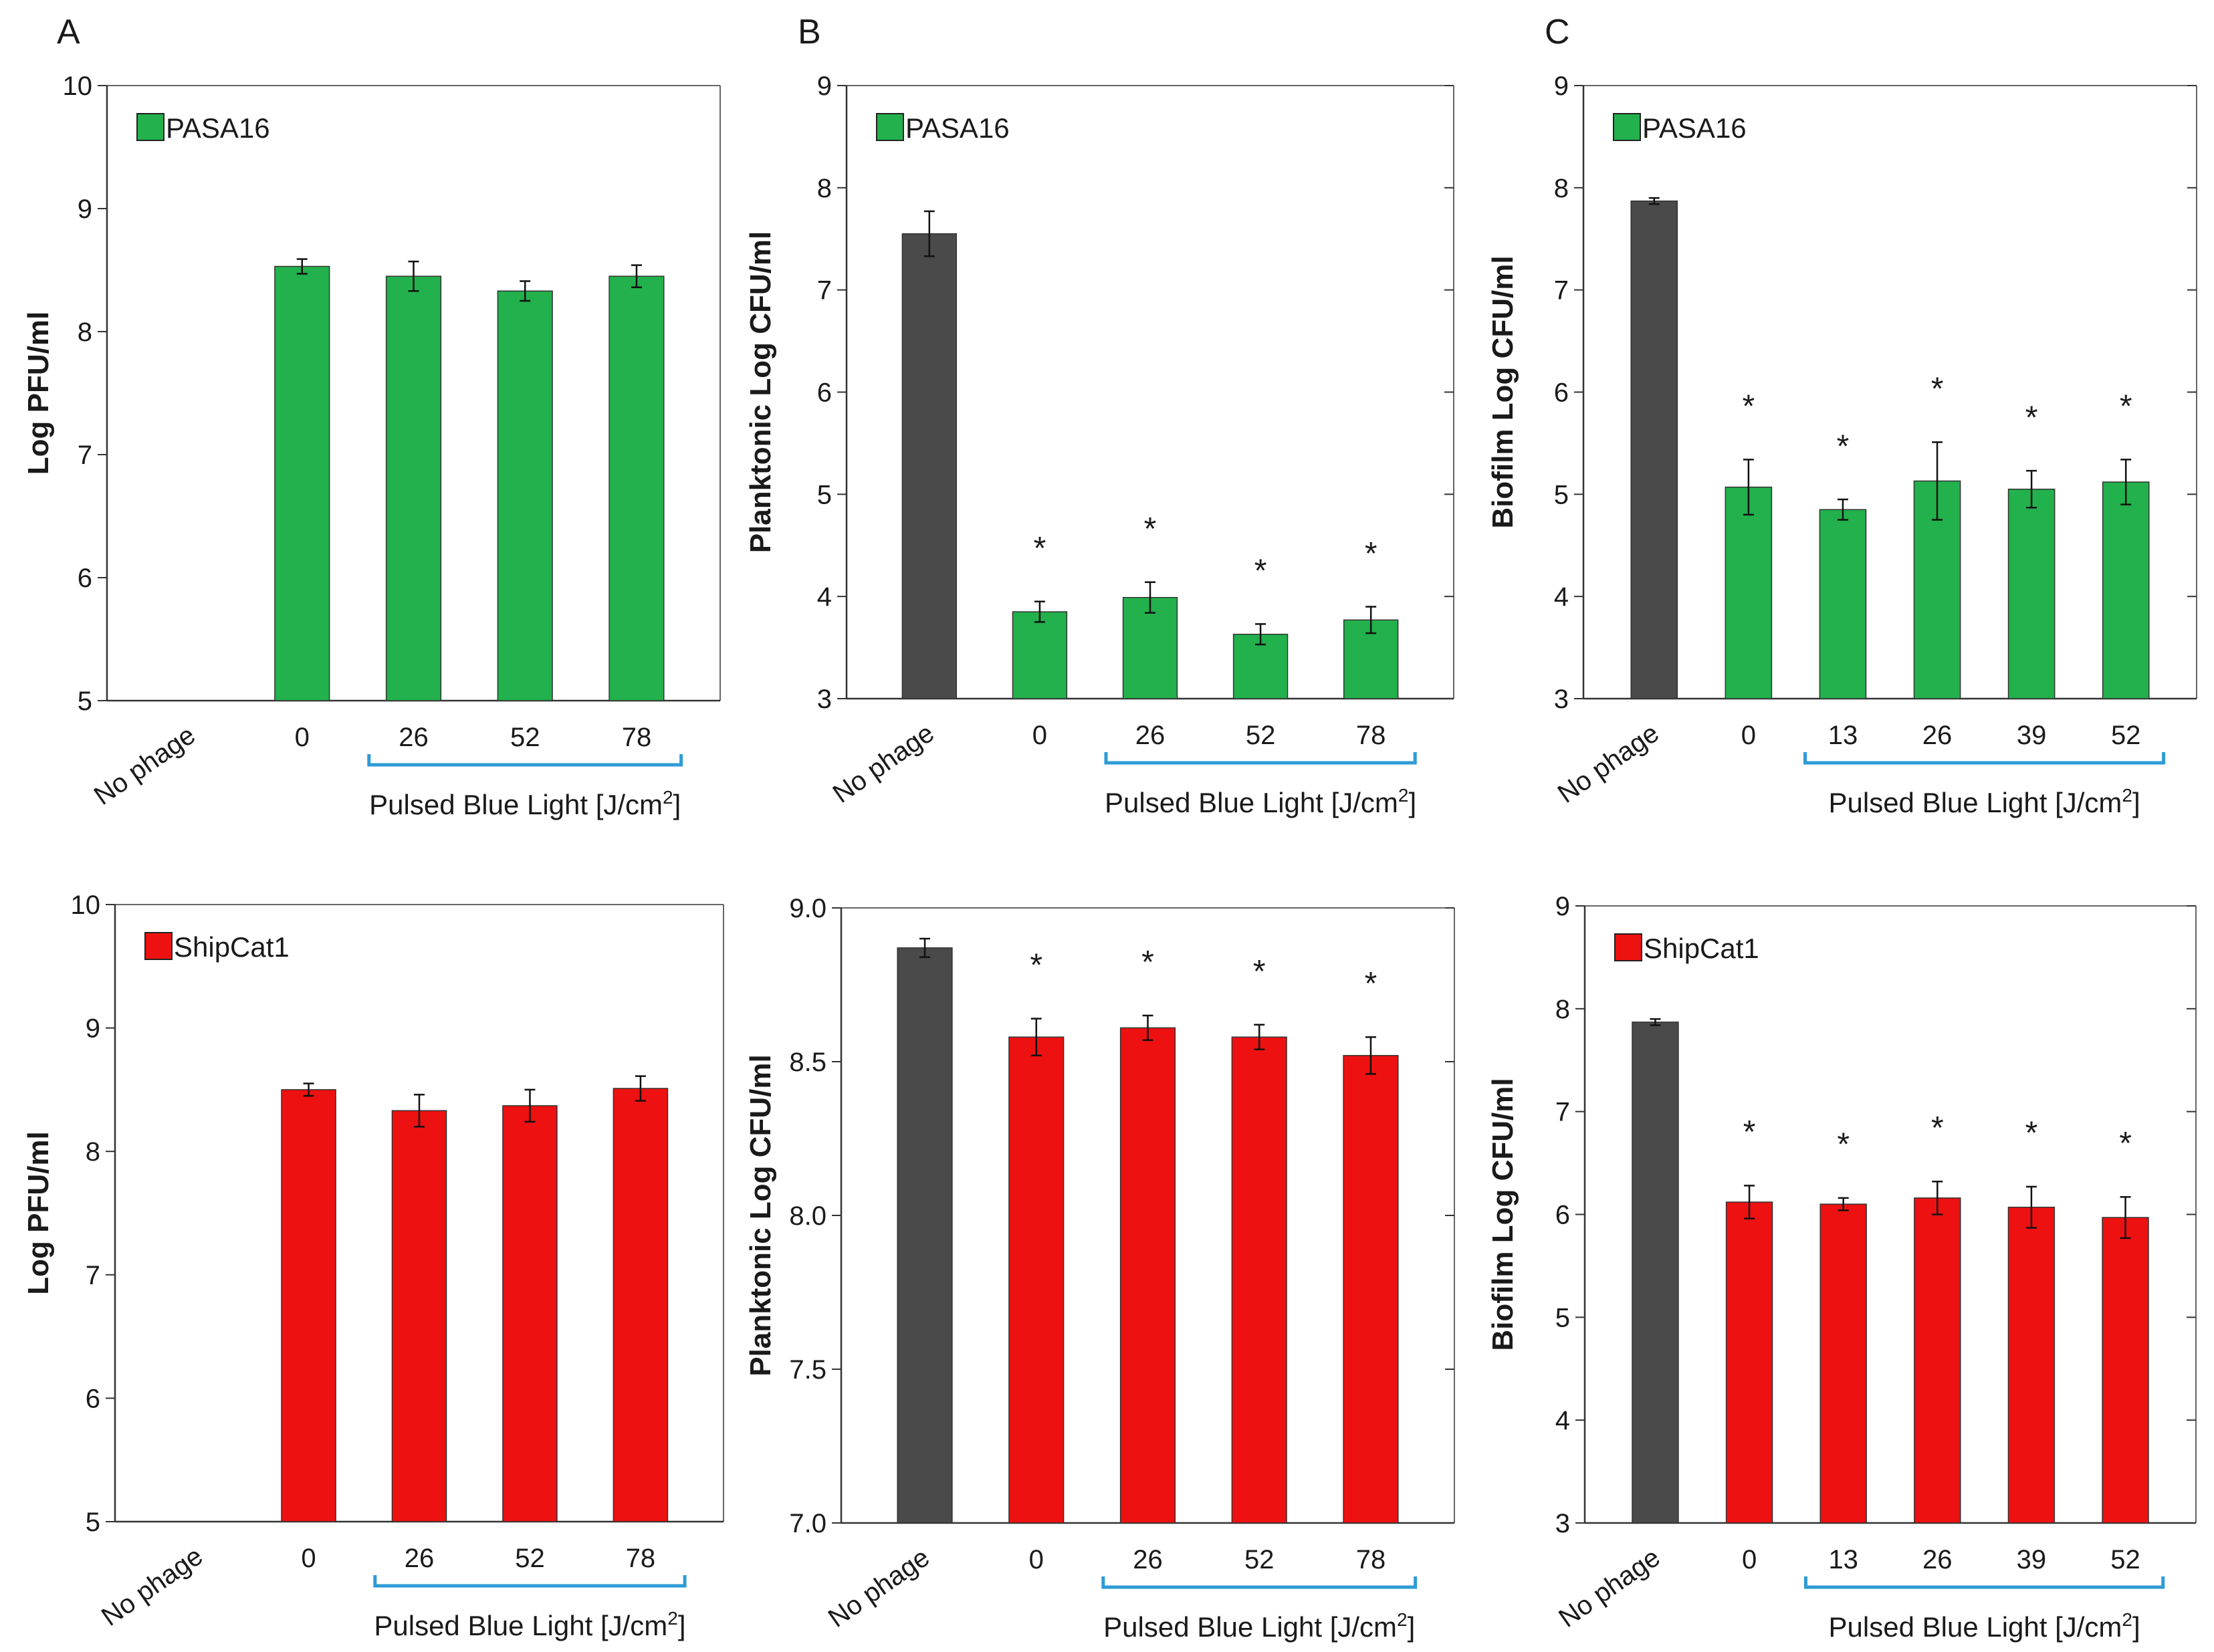 This screenshot has width=2214, height=1652. Describe the element at coordinates (807, 1062) in the screenshot. I see `y-tick-label: 8.5` at that location.